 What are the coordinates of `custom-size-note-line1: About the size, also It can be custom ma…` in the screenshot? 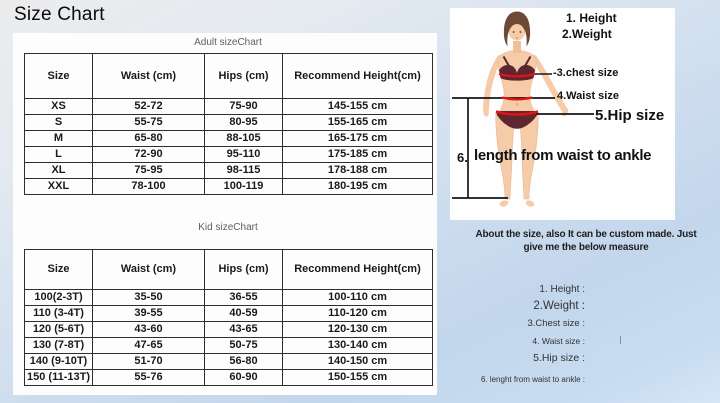 It's located at (586, 234).